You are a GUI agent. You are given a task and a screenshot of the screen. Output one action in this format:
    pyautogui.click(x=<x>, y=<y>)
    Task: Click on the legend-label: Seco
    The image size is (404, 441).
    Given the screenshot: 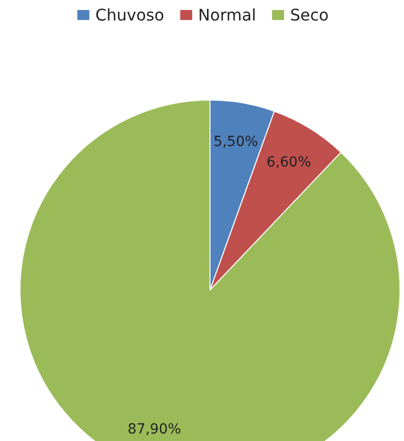 What is the action you would take?
    pyautogui.click(x=309, y=15)
    